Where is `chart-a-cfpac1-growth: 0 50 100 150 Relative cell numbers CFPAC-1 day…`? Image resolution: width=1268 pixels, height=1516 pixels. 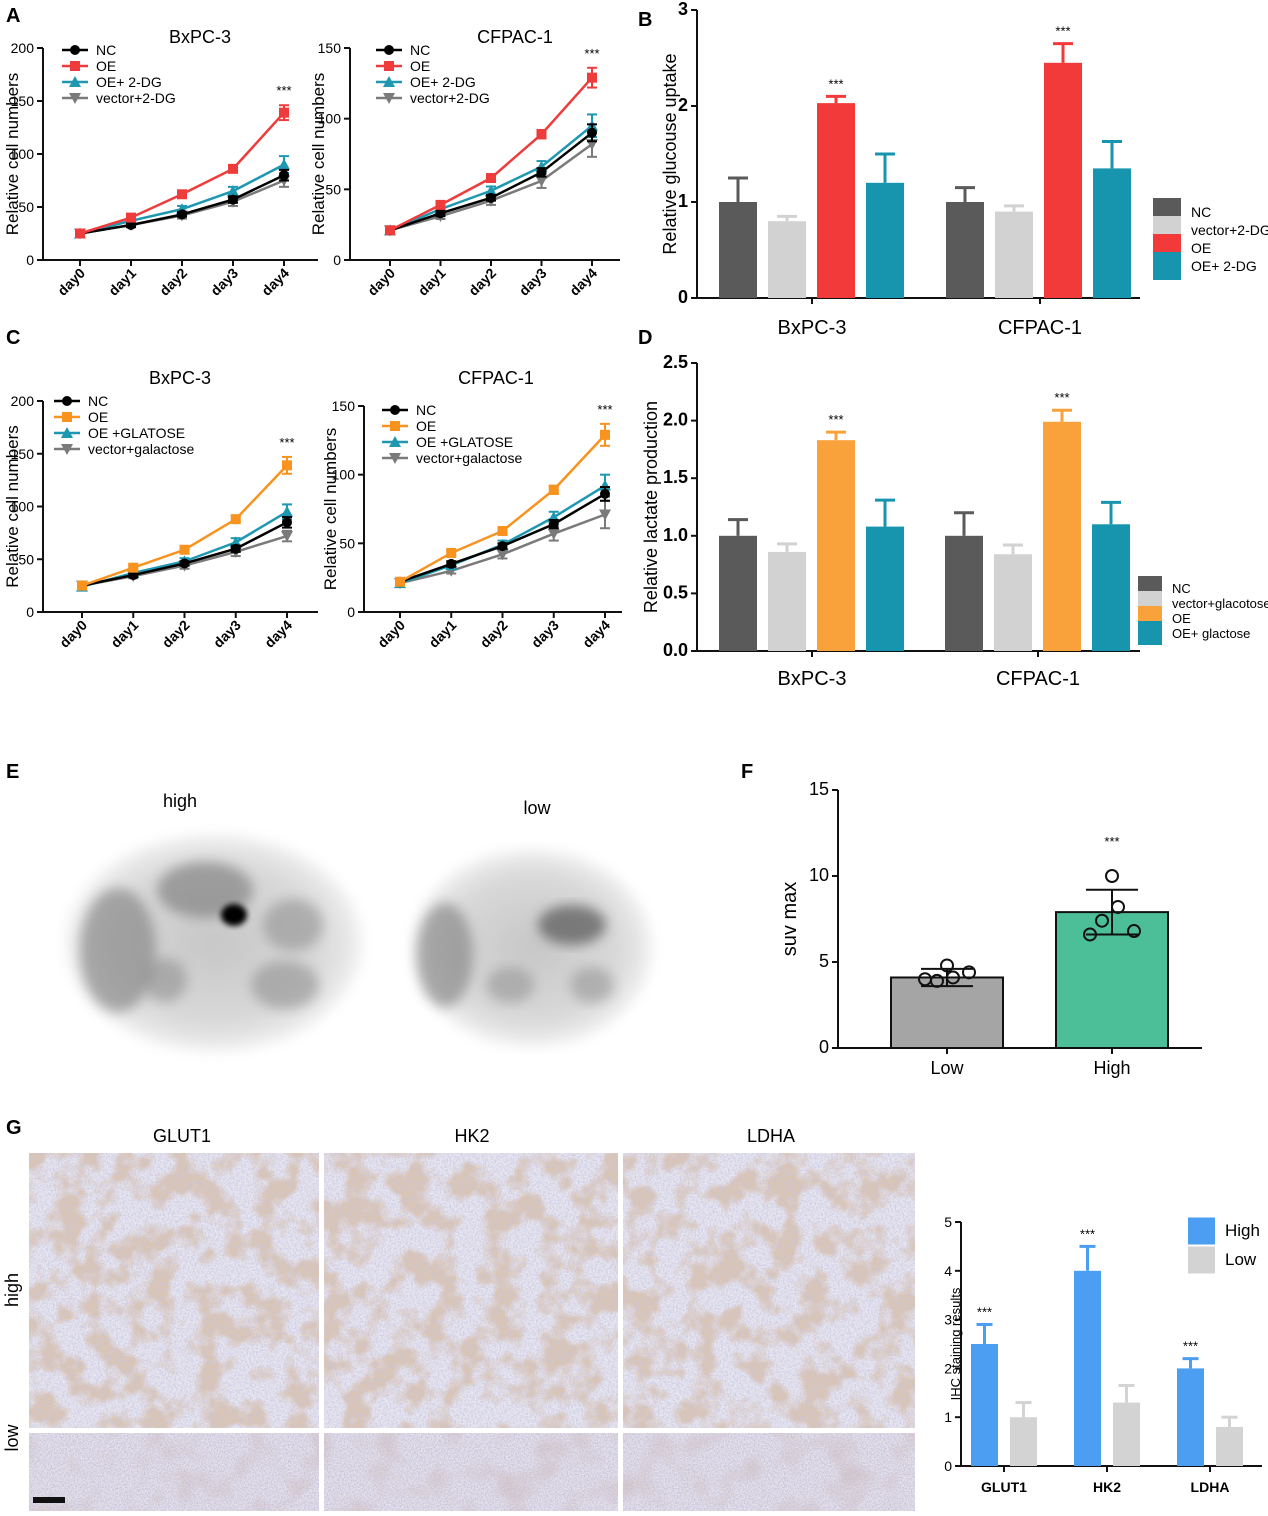 chart-a-cfpac1-growth: 0 50 100 150 Relative cell numbers CFPAC-1 day… is located at coordinates (464, 163).